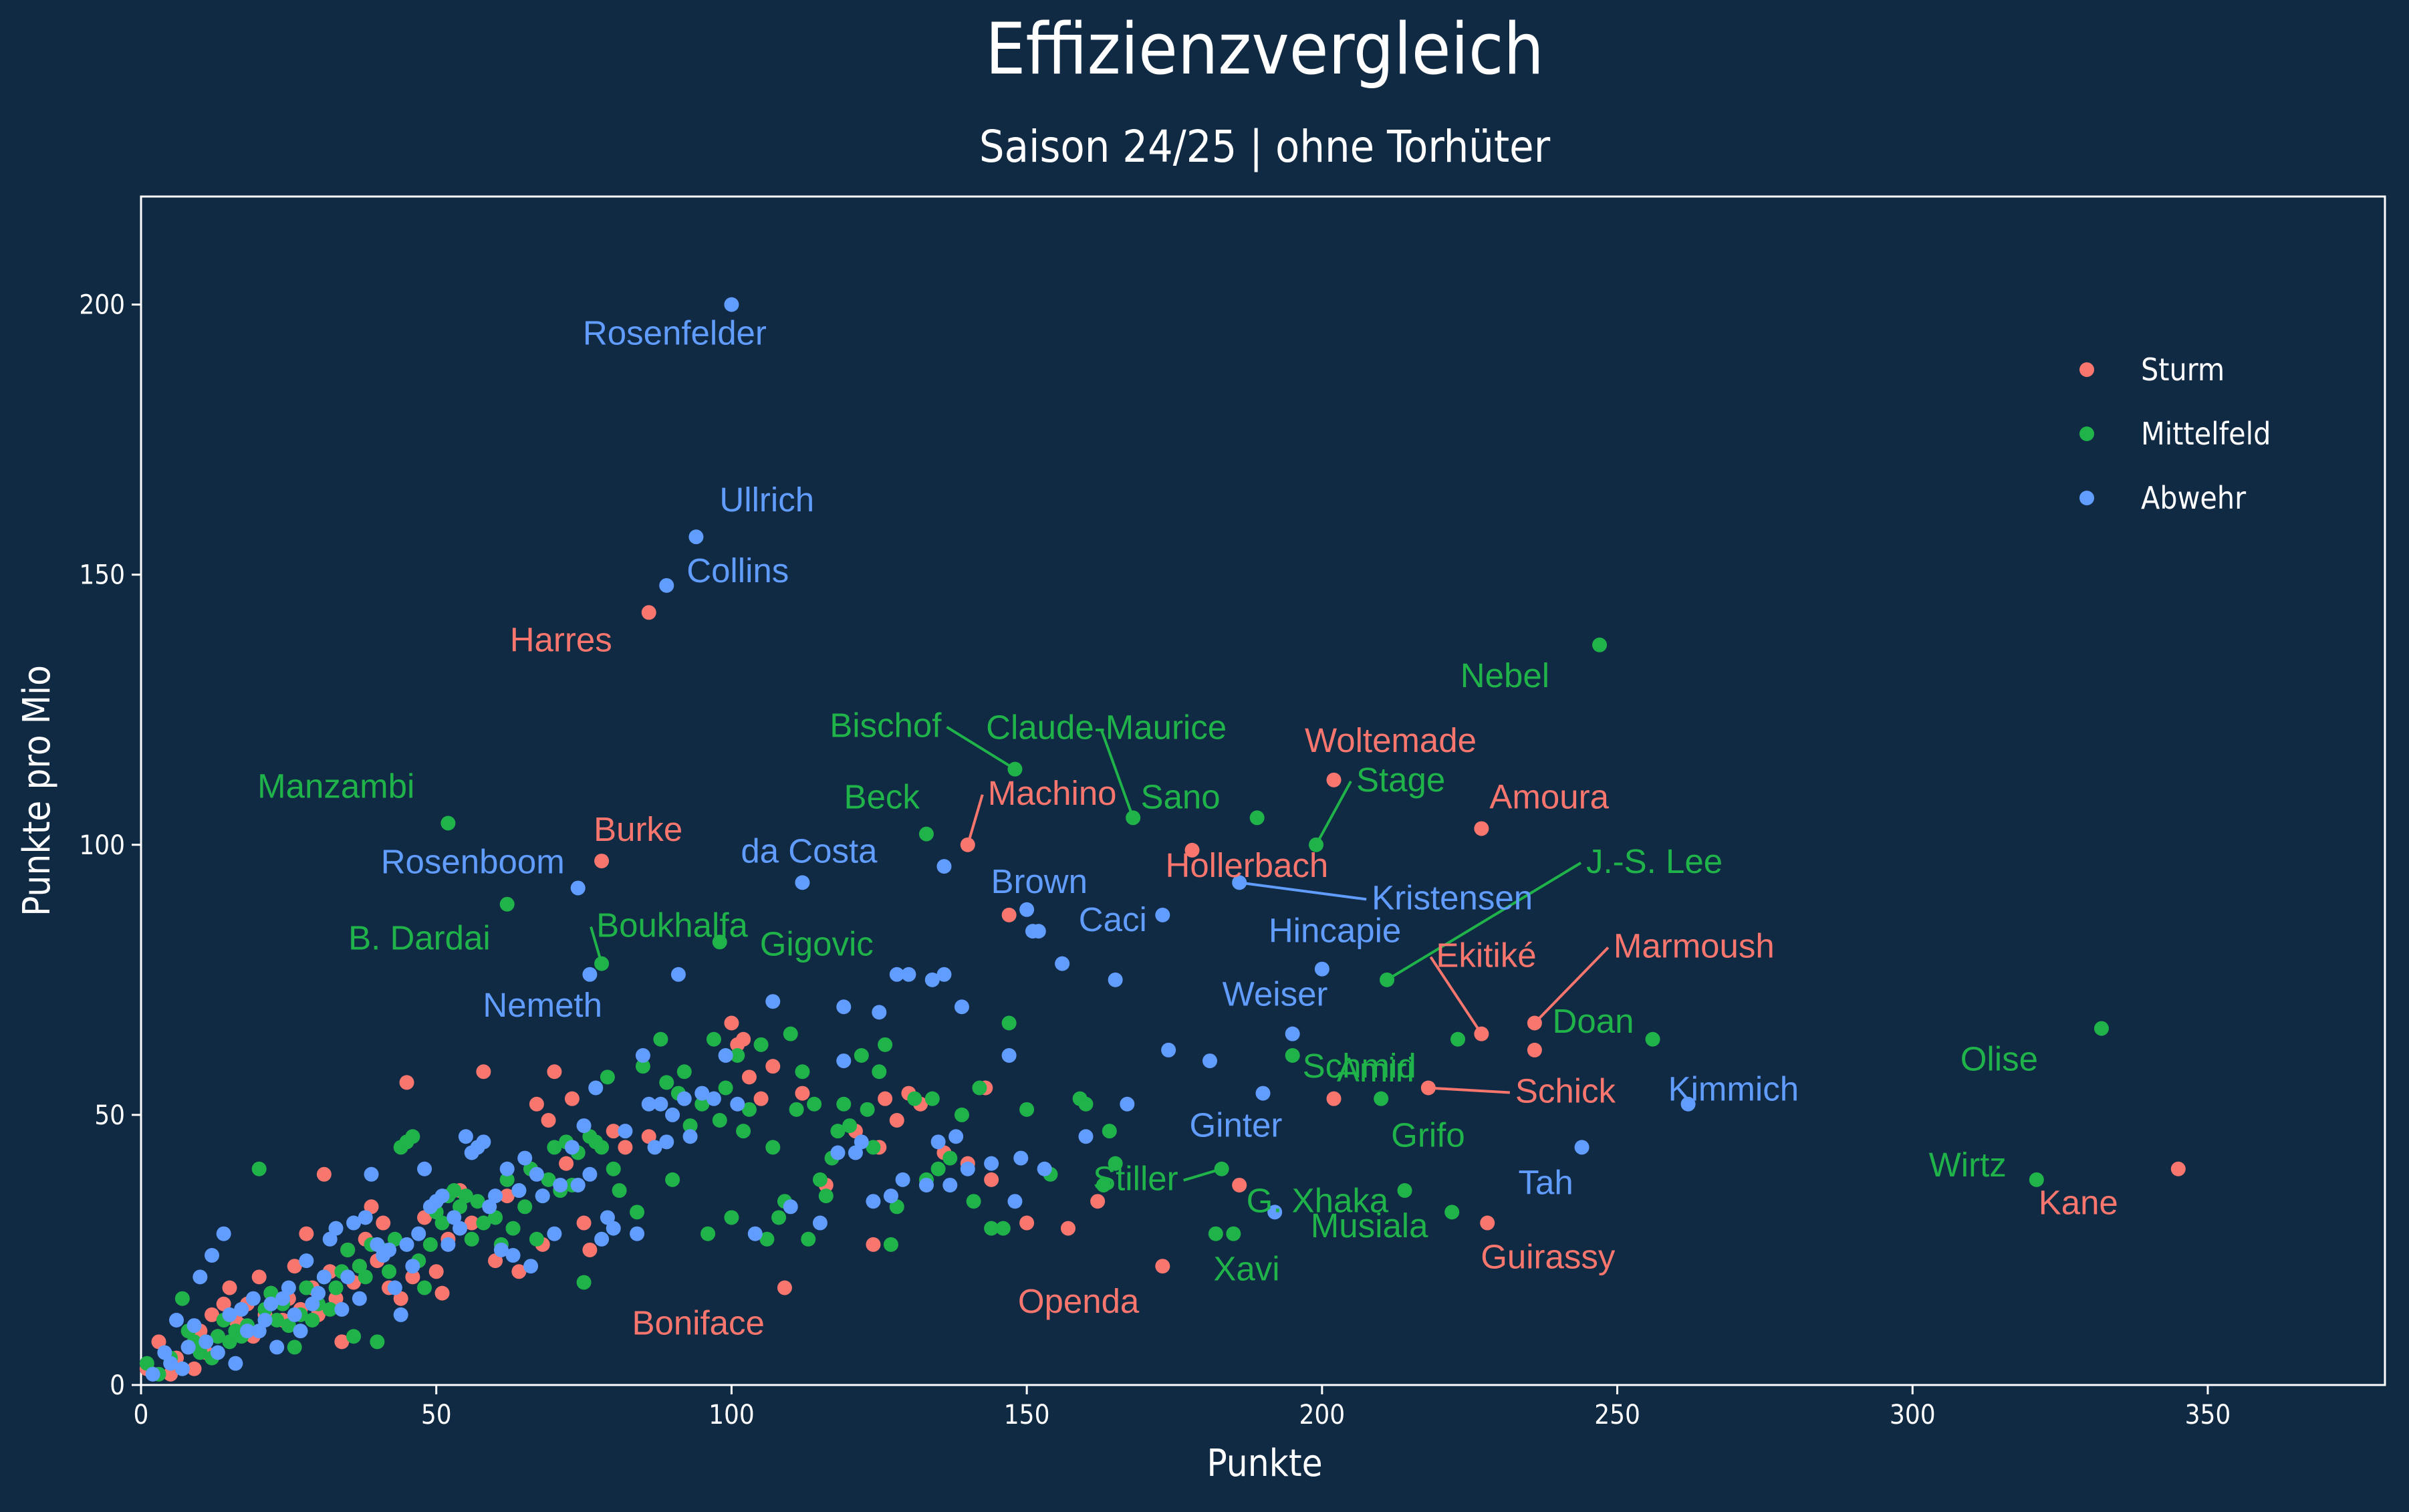 This screenshot has width=2409, height=1512. Describe the element at coordinates (1452, 897) in the screenshot. I see `point-label-kristensen: Kristensen` at that location.